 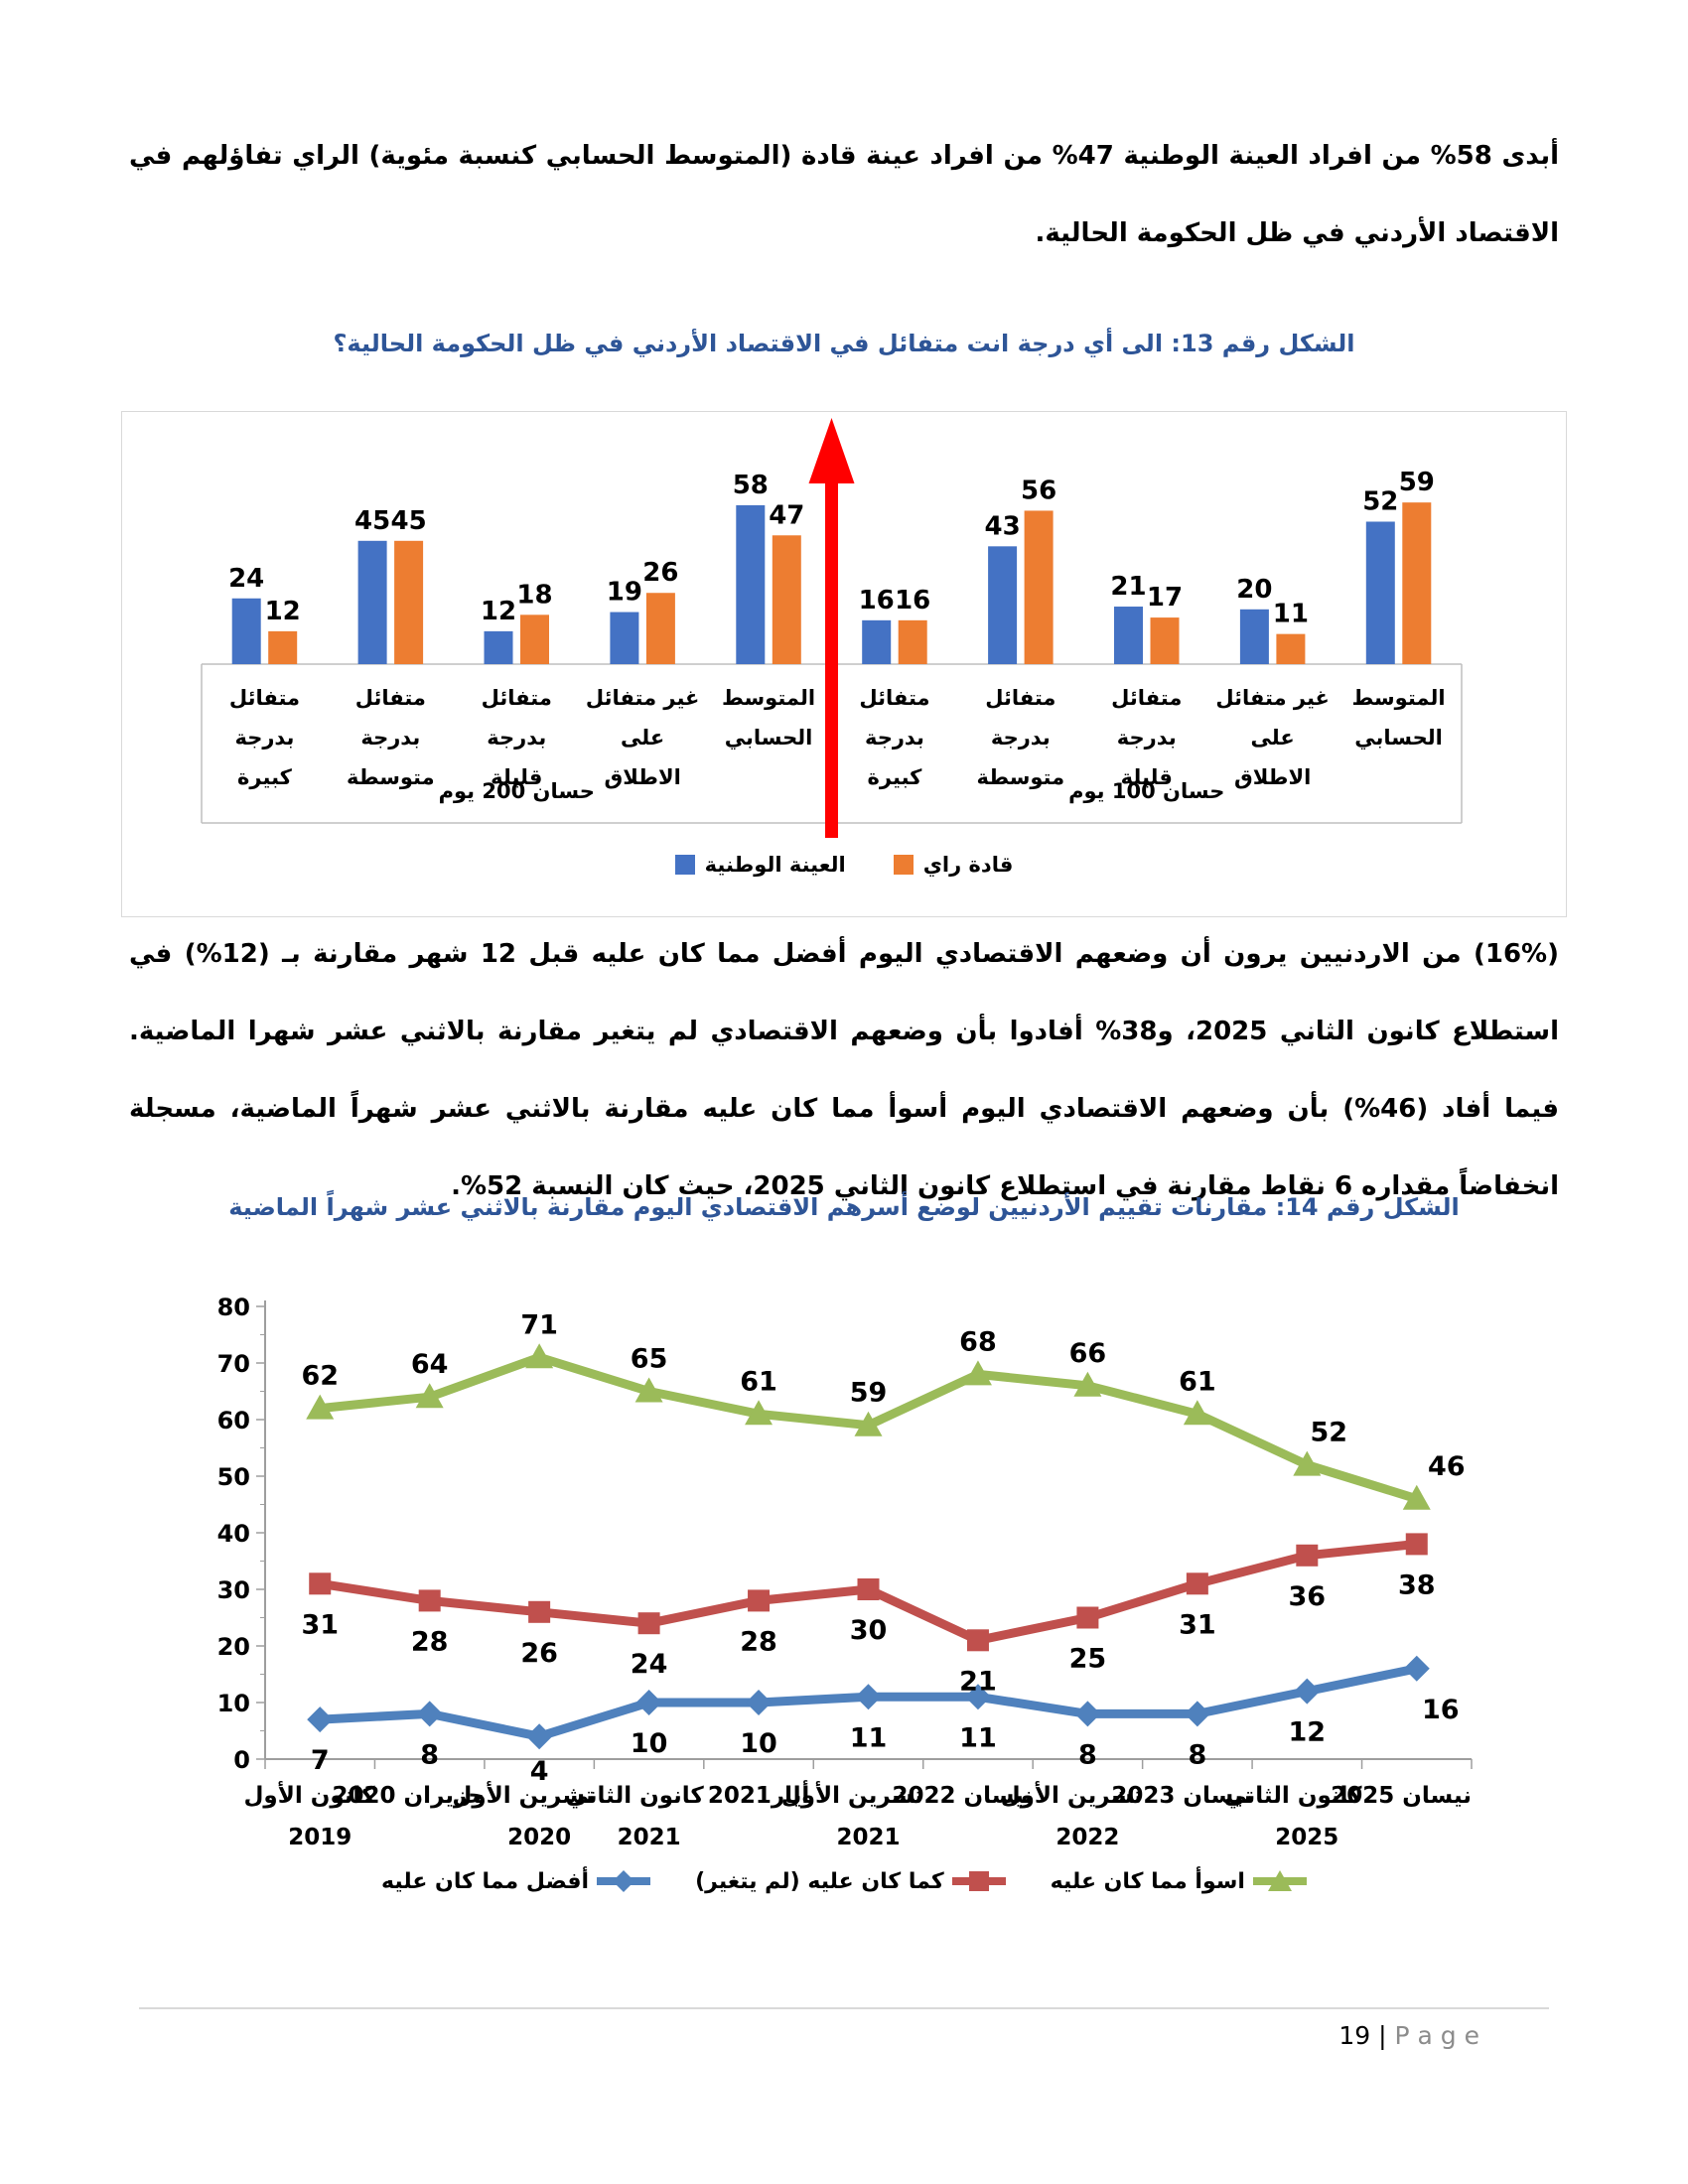 What do you see at coordinates (903, 865) in the screenshot?
I see `legend-swatch-icon` at bounding box center [903, 865].